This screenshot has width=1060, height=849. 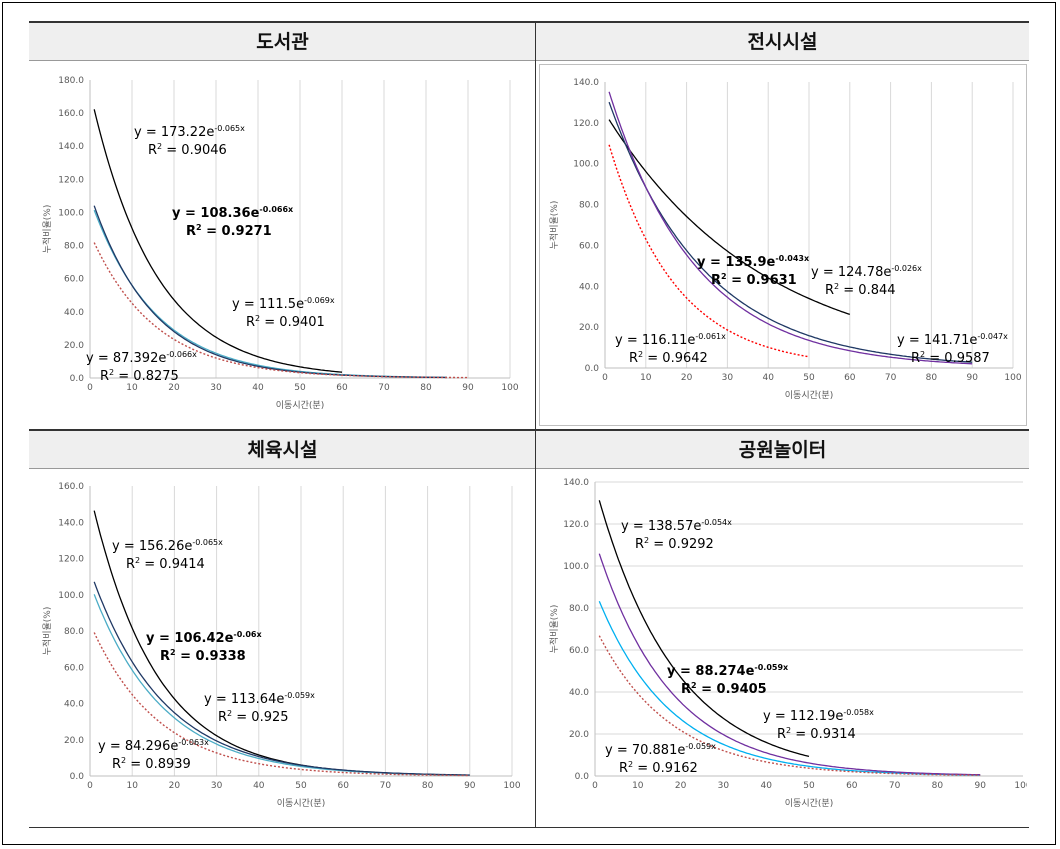 What do you see at coordinates (300, 388) in the screenshot?
I see `x-tick-label: 50` at bounding box center [300, 388].